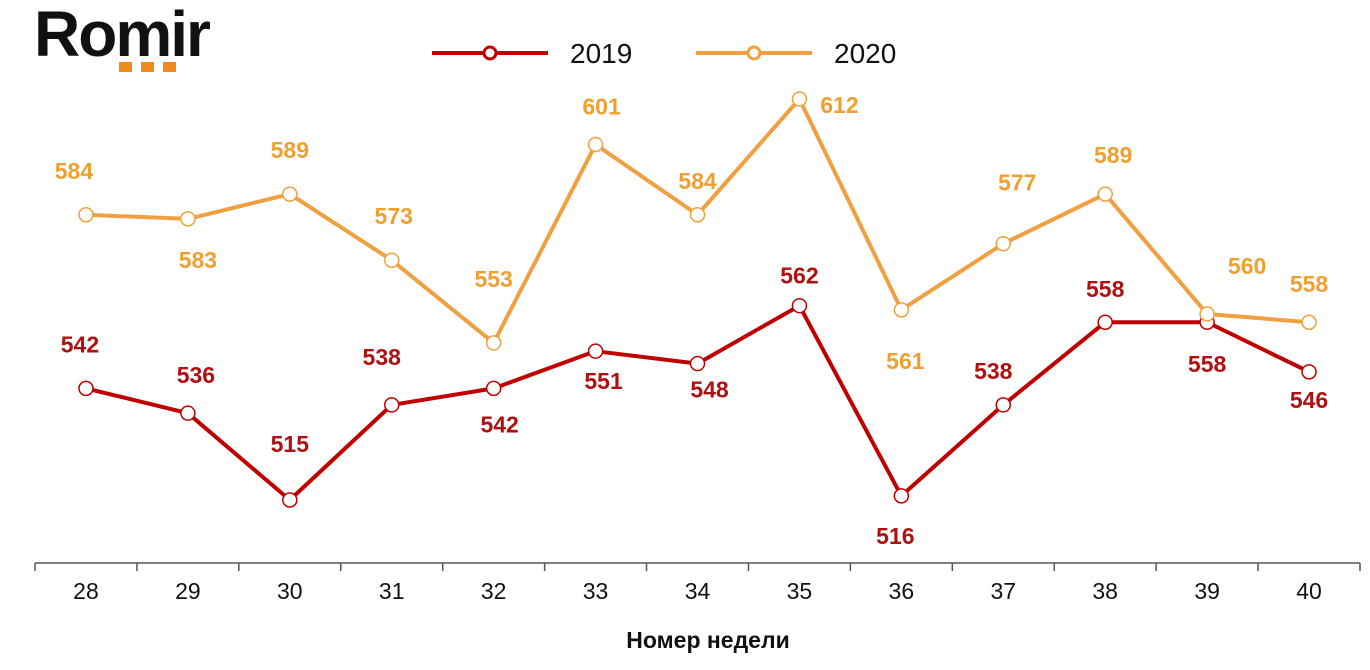 Image resolution: width=1370 pixels, height=670 pixels. I want to click on x-tick-label: 33, so click(596, 591).